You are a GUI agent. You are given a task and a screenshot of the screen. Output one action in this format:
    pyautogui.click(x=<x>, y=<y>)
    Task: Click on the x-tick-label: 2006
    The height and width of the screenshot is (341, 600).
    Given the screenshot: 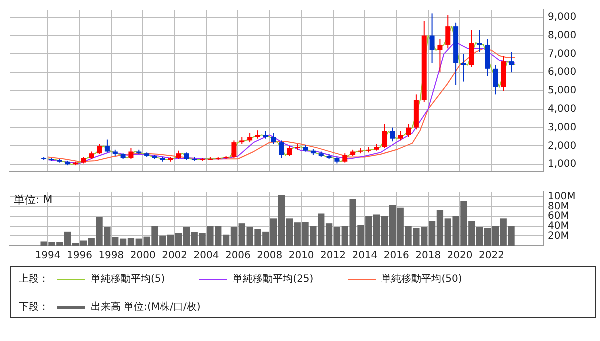 What is the action you would take?
    pyautogui.click(x=238, y=256)
    